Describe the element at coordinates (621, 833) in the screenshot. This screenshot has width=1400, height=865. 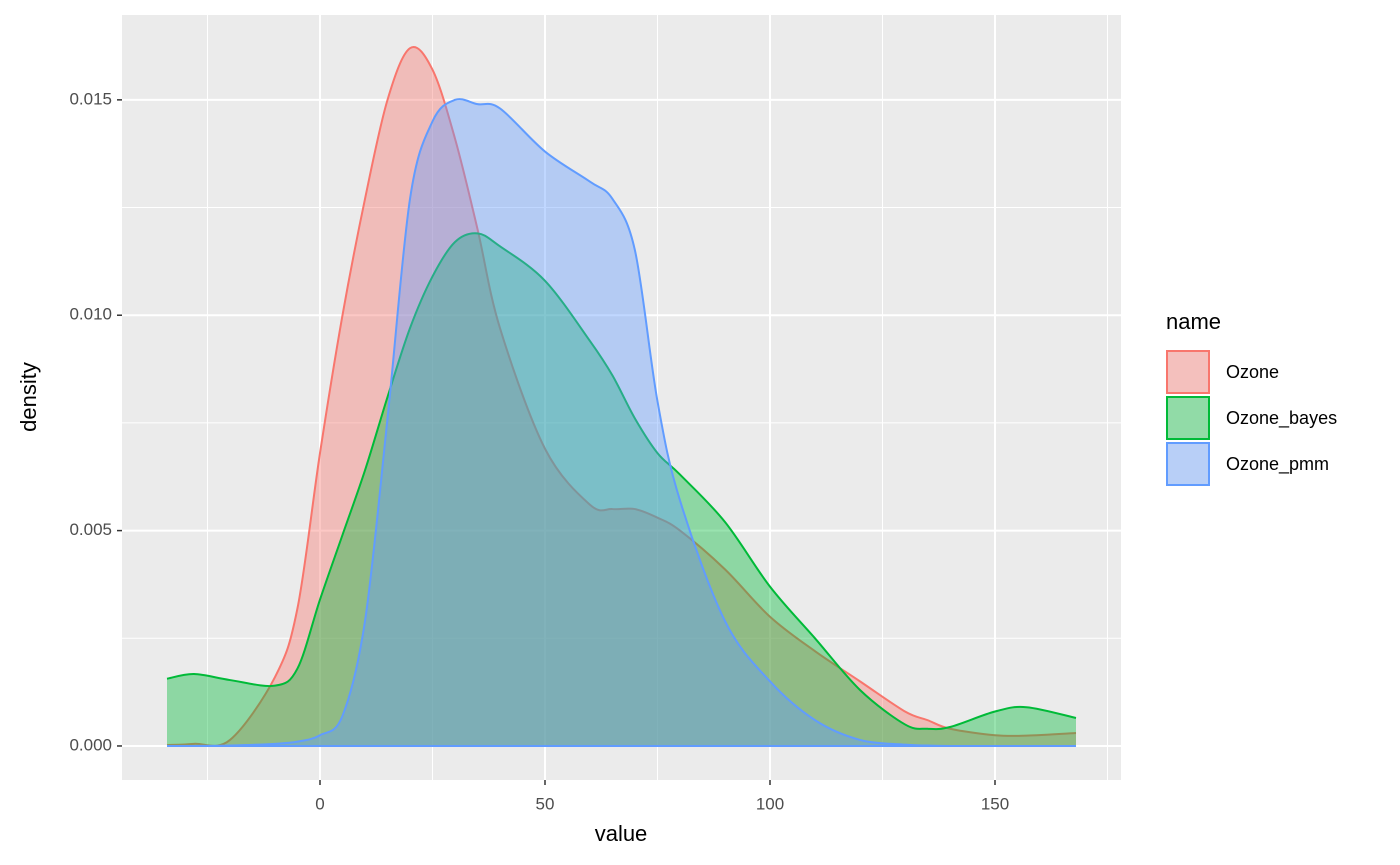
I see `x-axis-title: value` at that location.